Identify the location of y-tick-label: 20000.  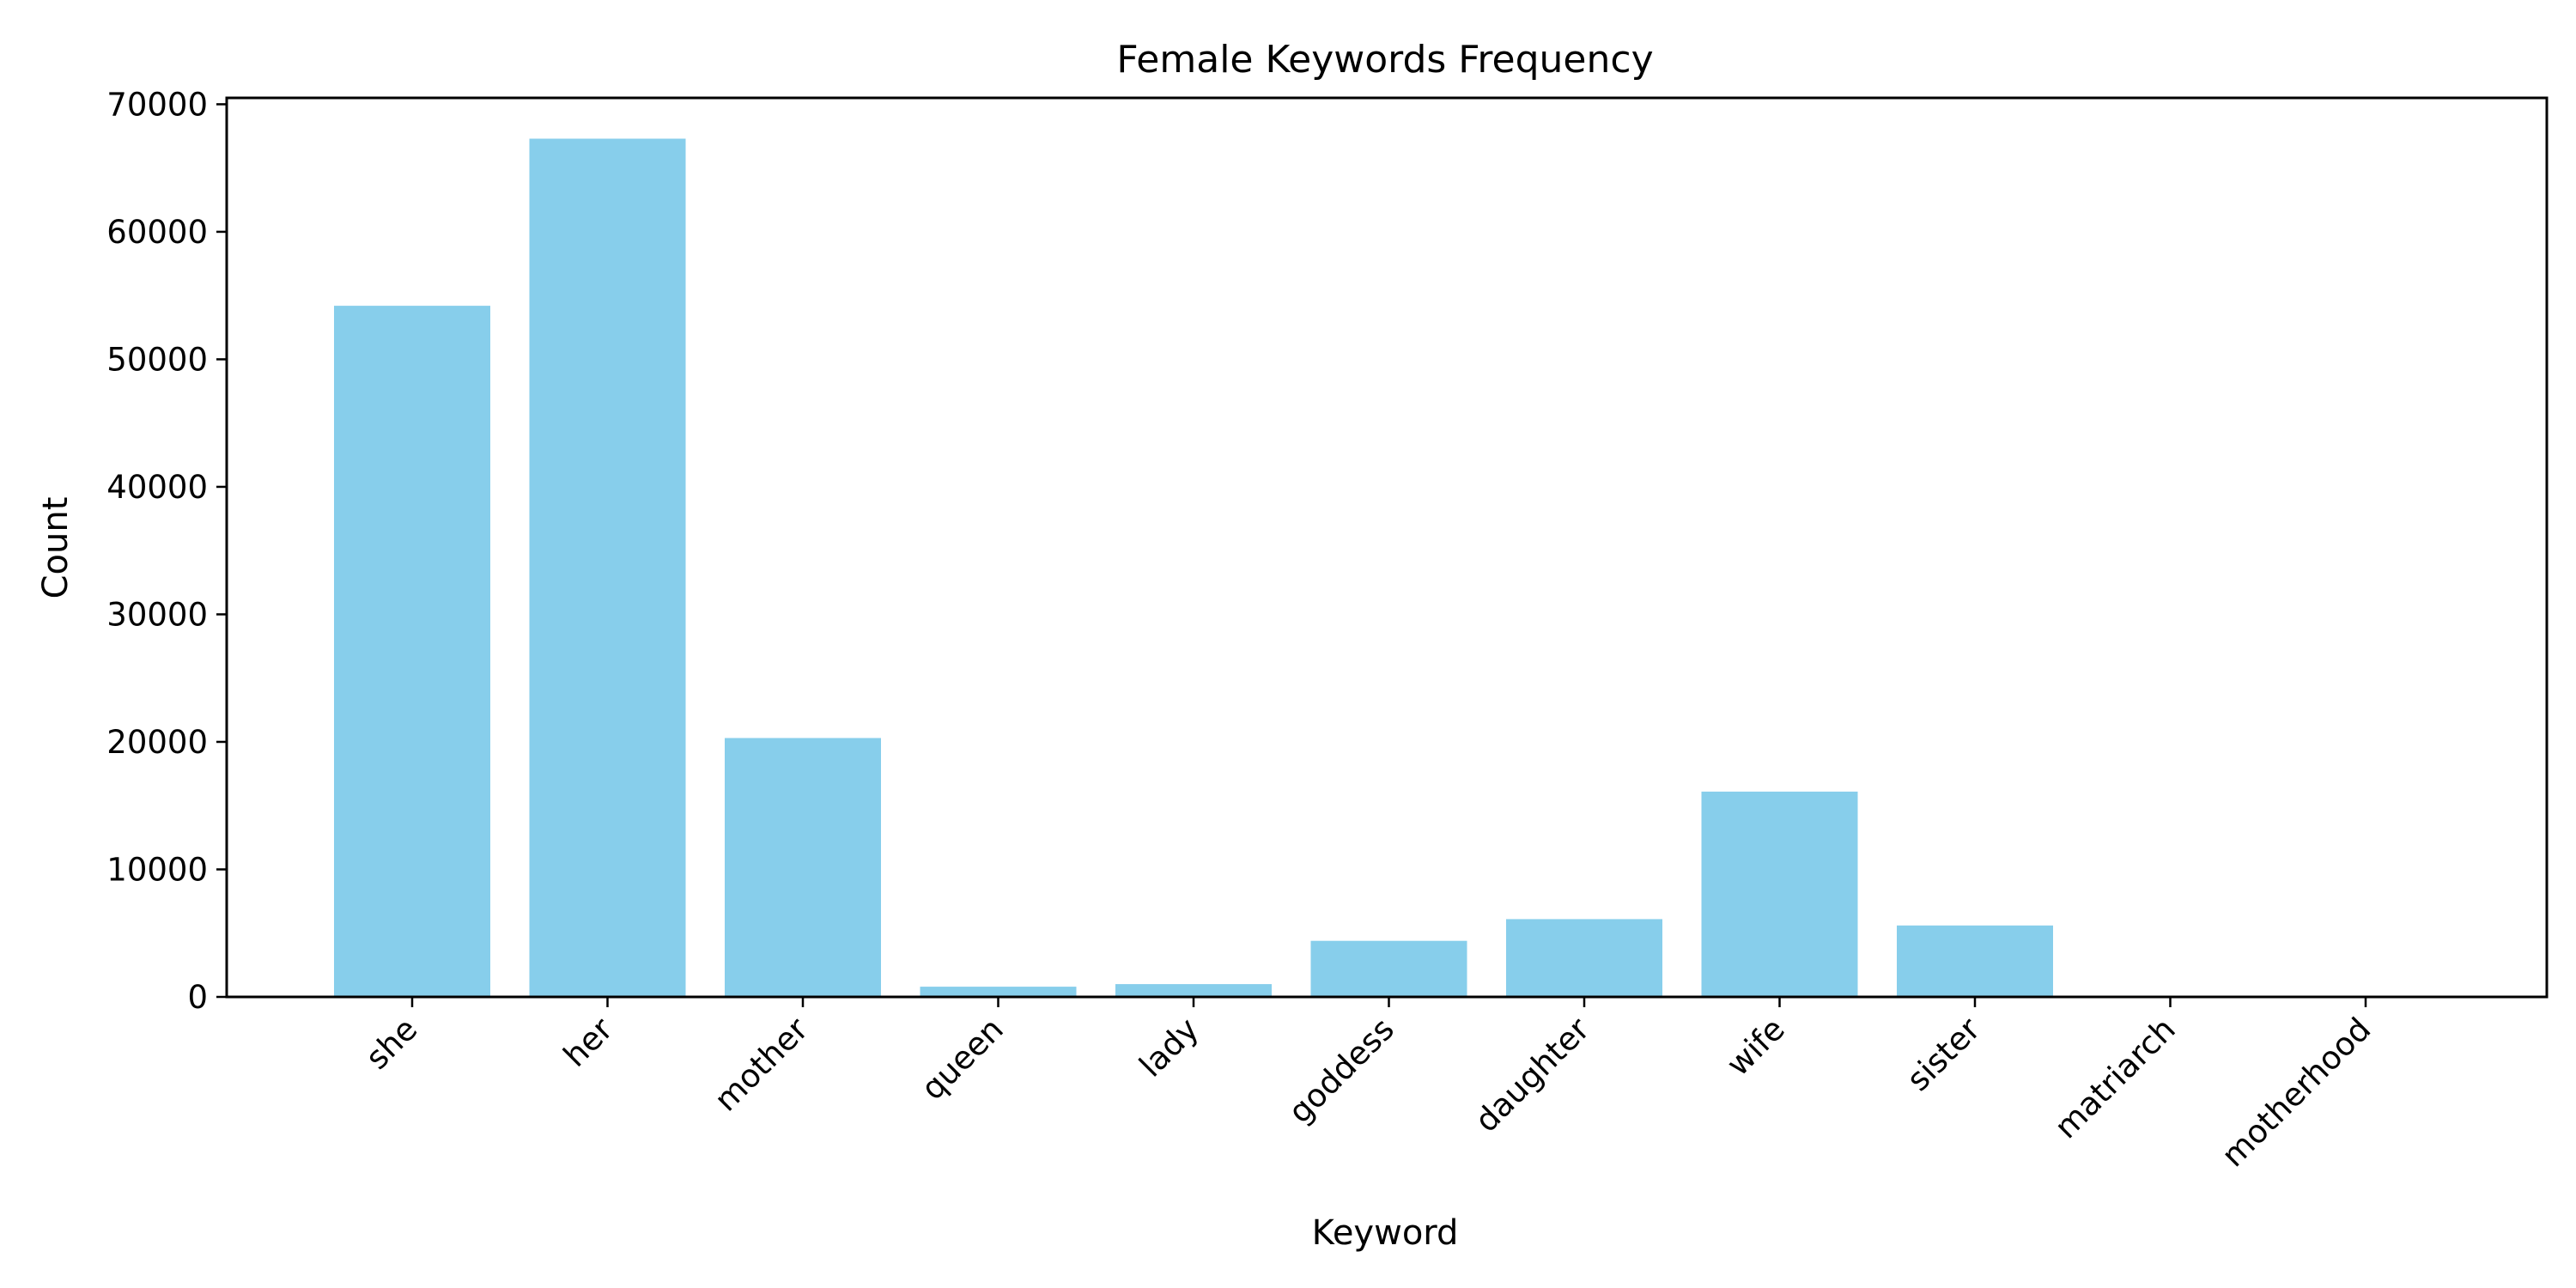
(157, 742).